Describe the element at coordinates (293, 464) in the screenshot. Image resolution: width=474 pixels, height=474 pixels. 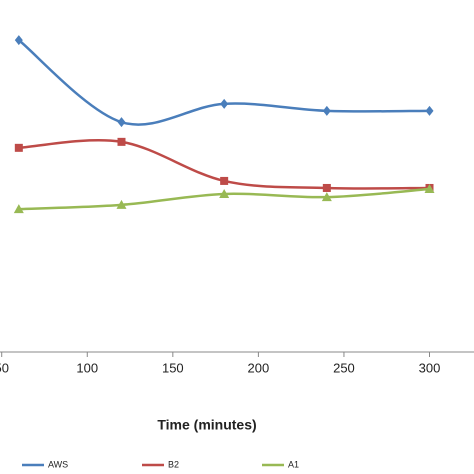
I see `legend-label: A1` at that location.